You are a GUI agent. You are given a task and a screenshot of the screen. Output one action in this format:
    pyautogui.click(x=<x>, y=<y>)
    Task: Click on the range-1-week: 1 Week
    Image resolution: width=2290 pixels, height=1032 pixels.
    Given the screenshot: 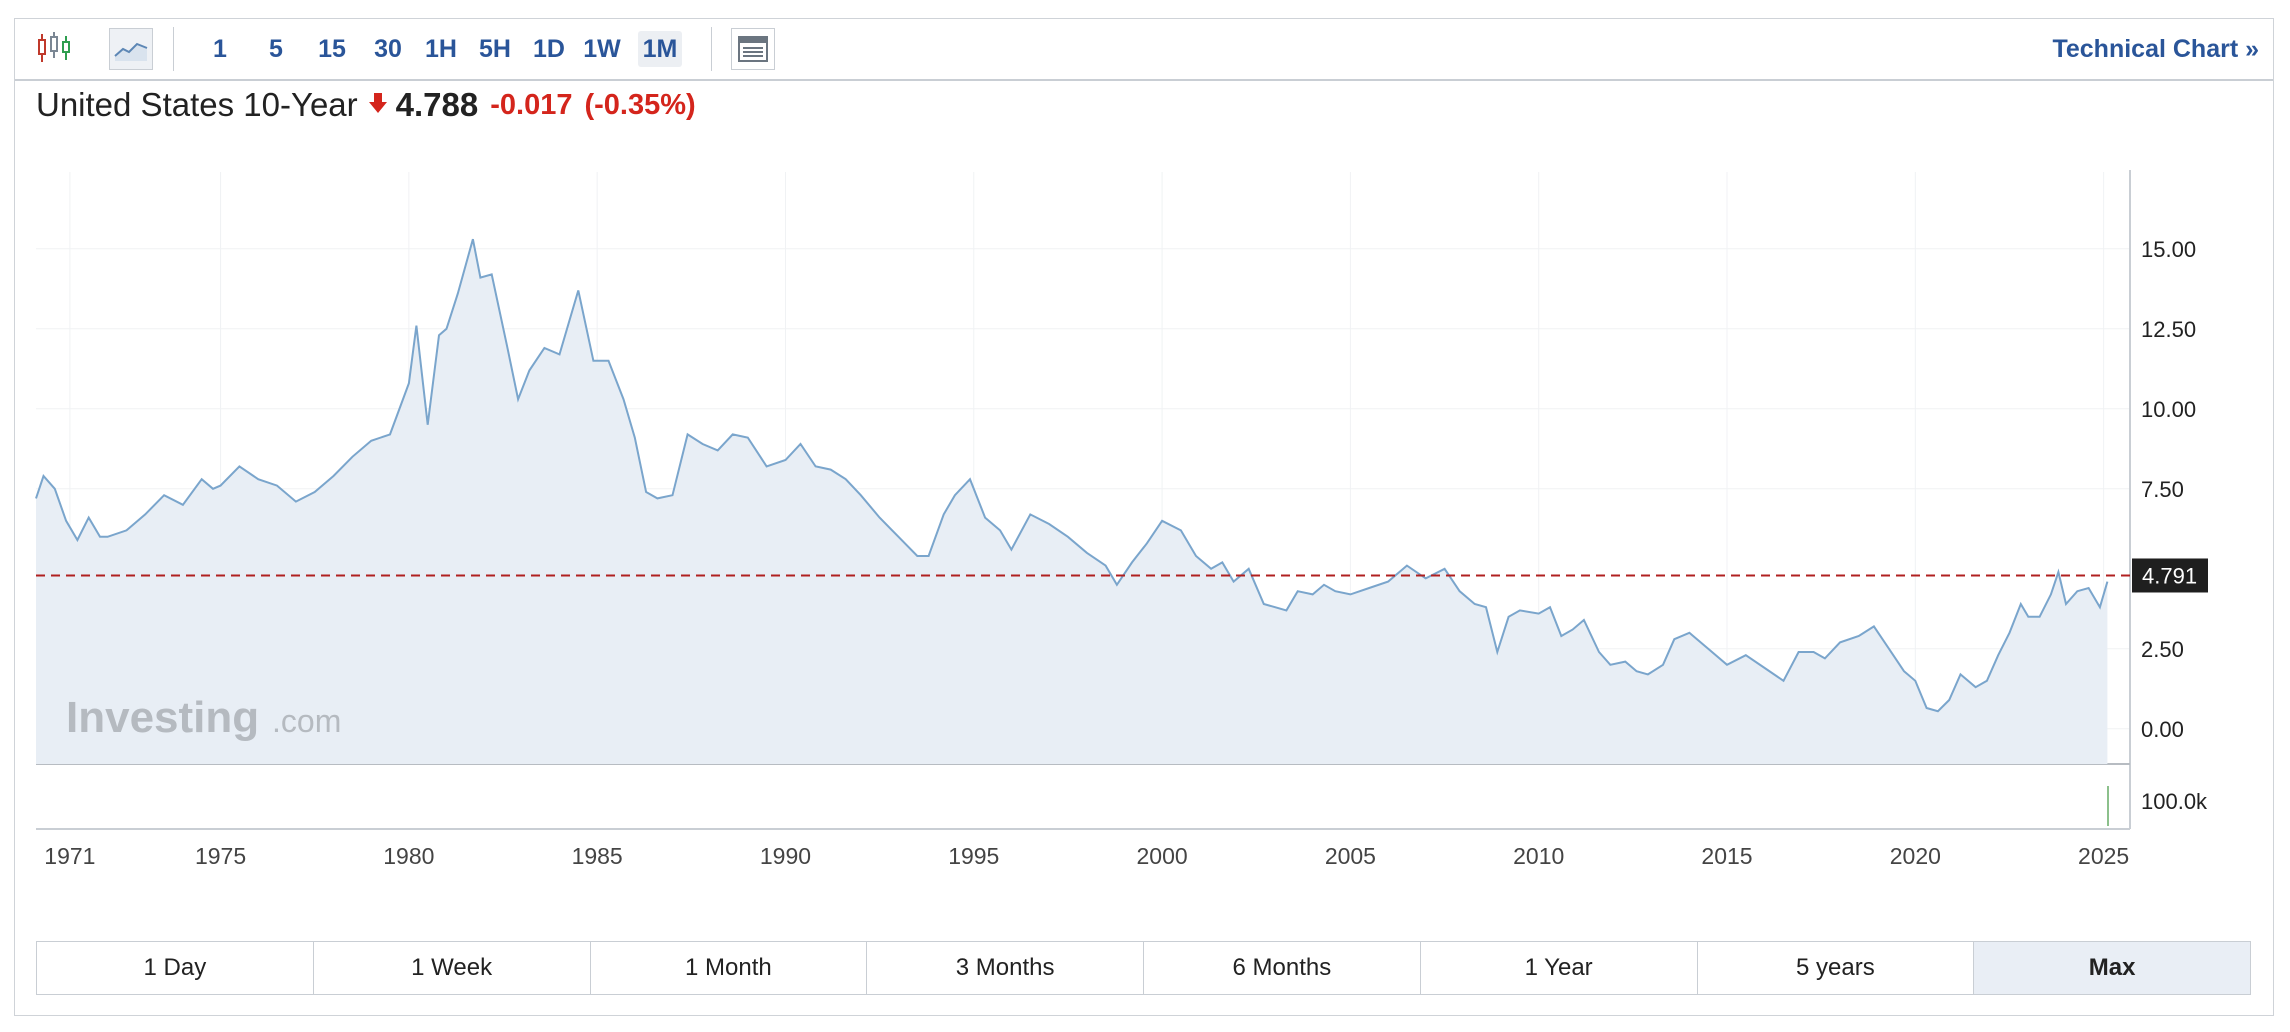 What is the action you would take?
    pyautogui.click(x=452, y=968)
    